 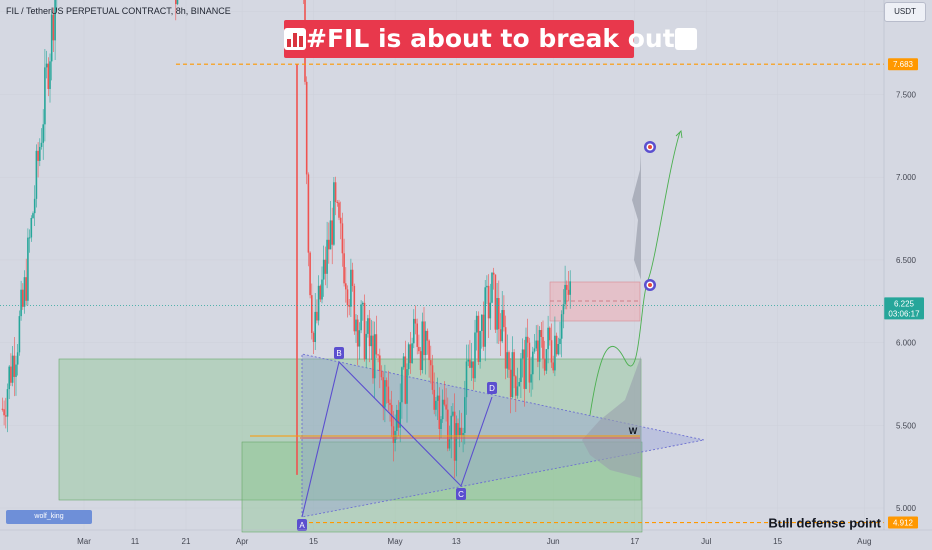 I want to click on upper-volume-profile, so click(x=636, y=215).